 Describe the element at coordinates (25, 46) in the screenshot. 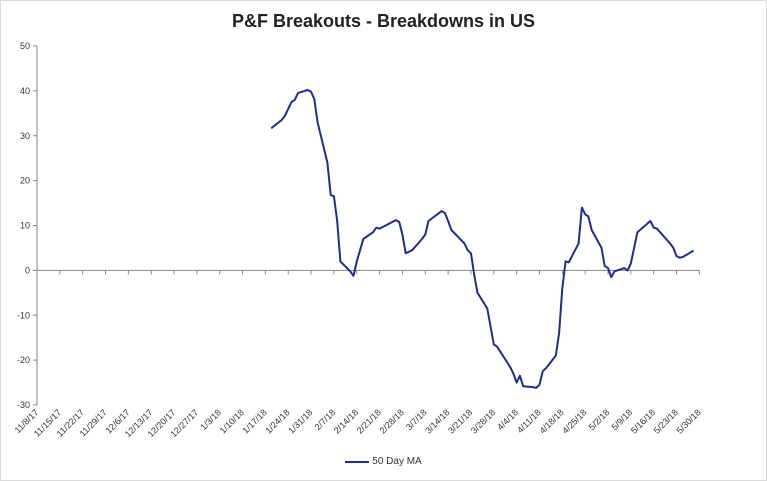

I see `y-tick-label: 50` at that location.